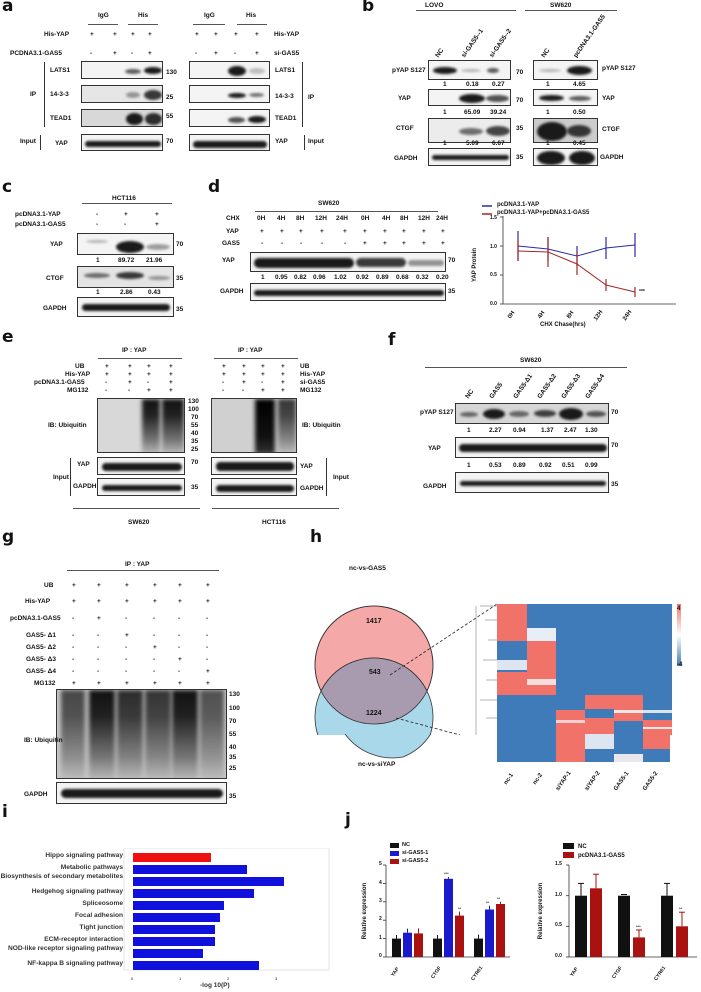 The width and height of the screenshot is (701, 992). I want to click on cell-label: SW620, so click(329, 203).